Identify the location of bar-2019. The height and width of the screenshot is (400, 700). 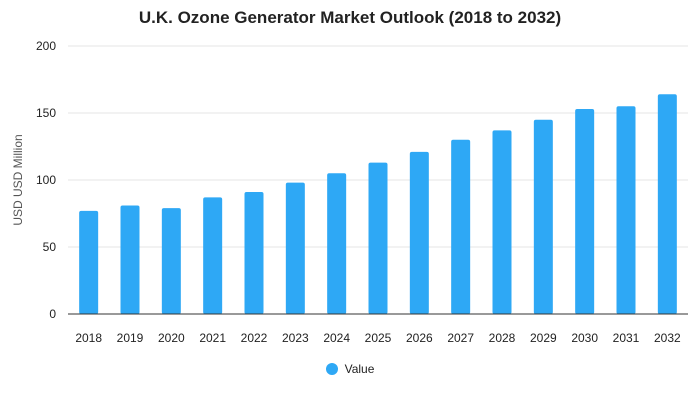
(130, 259).